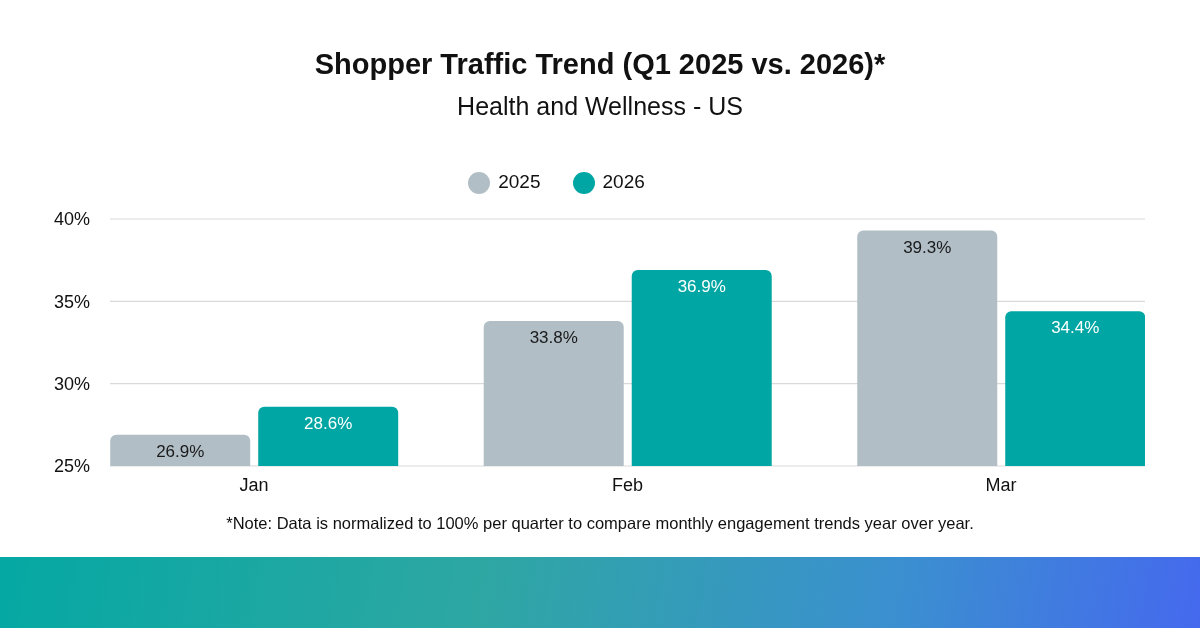 The width and height of the screenshot is (1200, 628). I want to click on data-label: 39.3%, so click(927, 247).